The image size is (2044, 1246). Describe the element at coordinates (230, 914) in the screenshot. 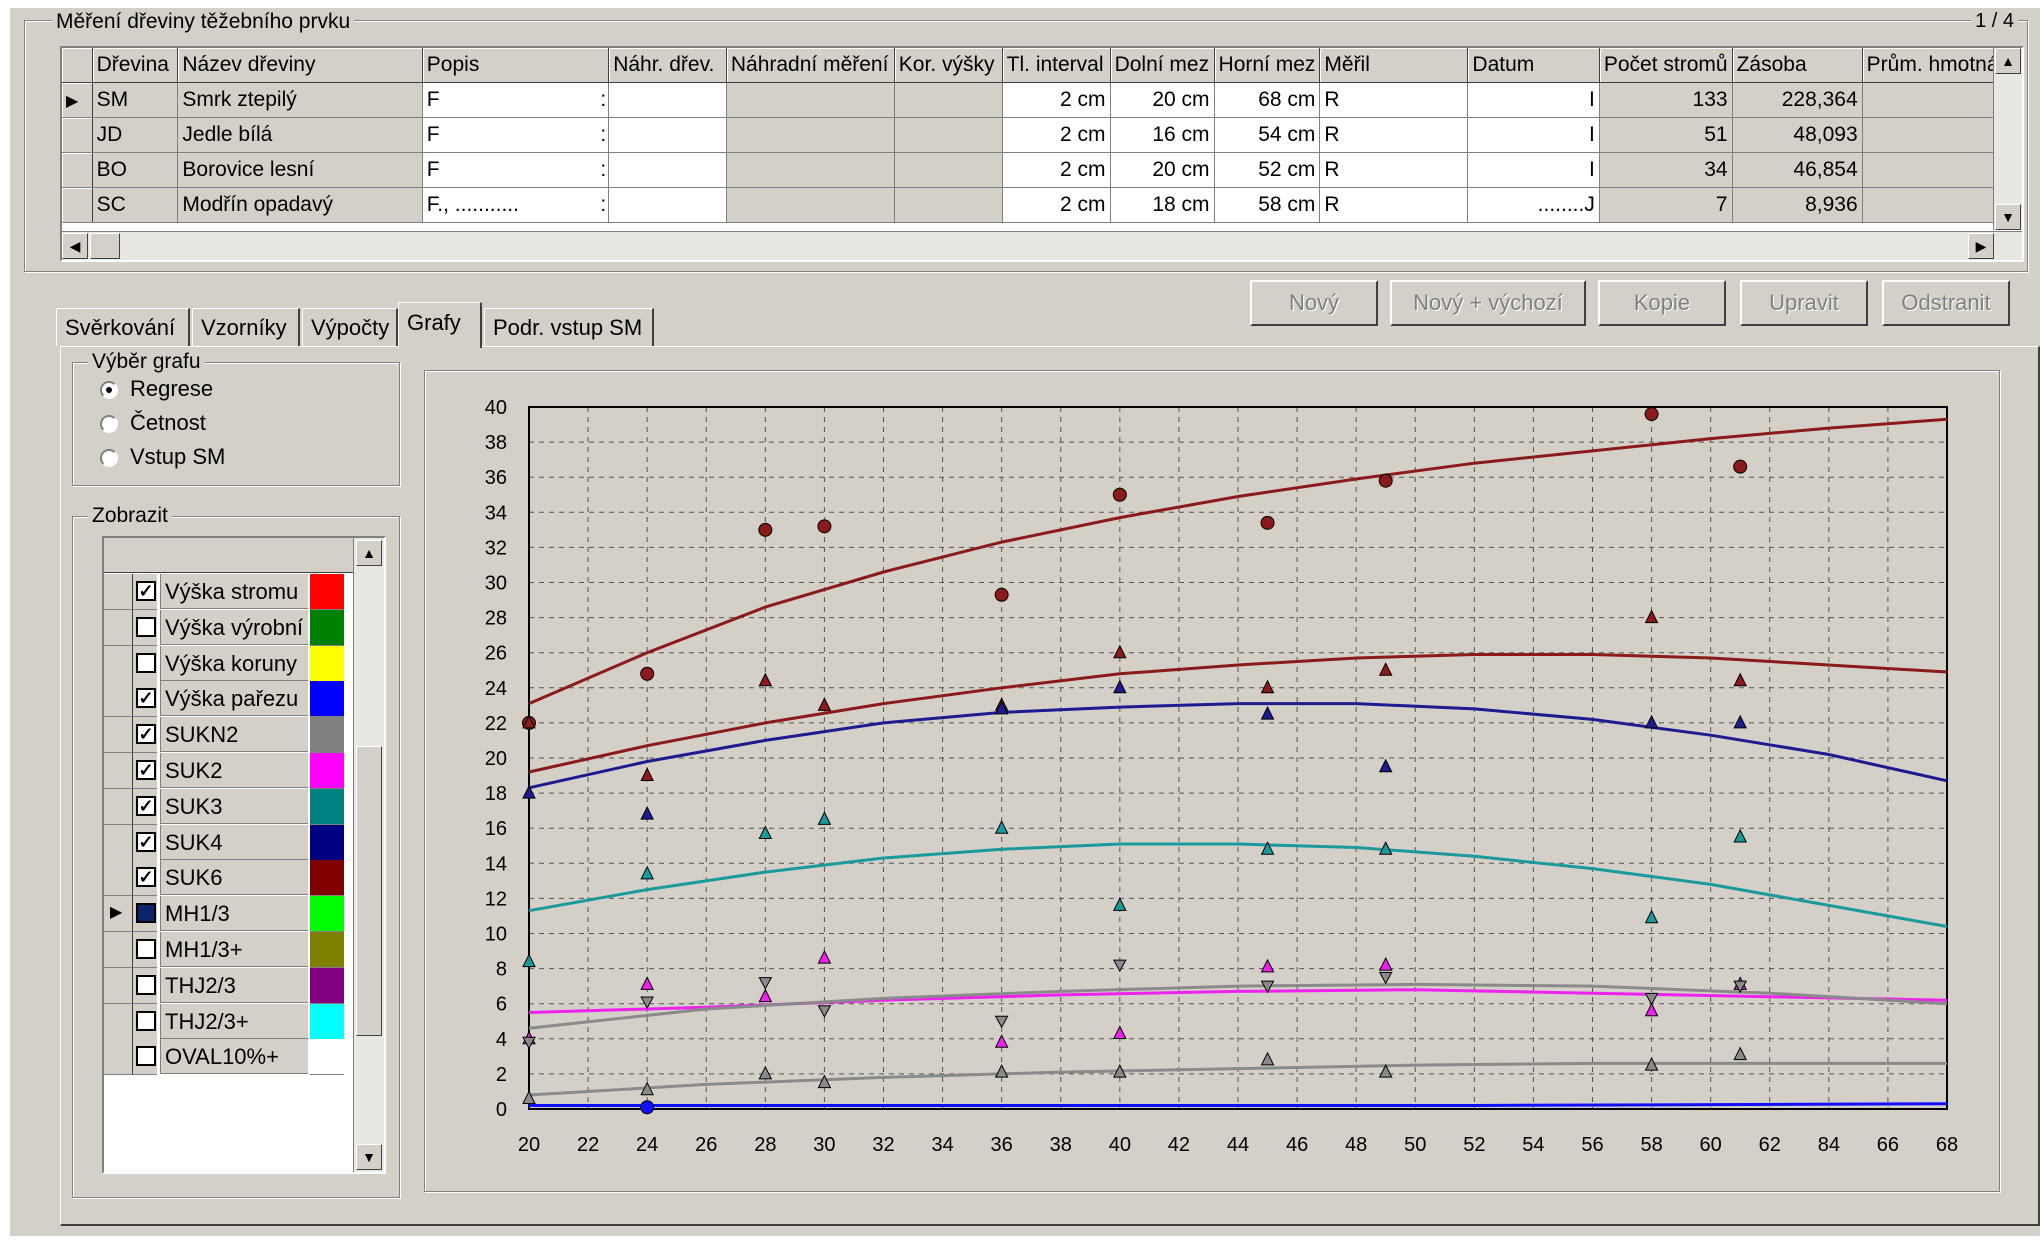

I see `list-item: ▶ MH1/3` at that location.